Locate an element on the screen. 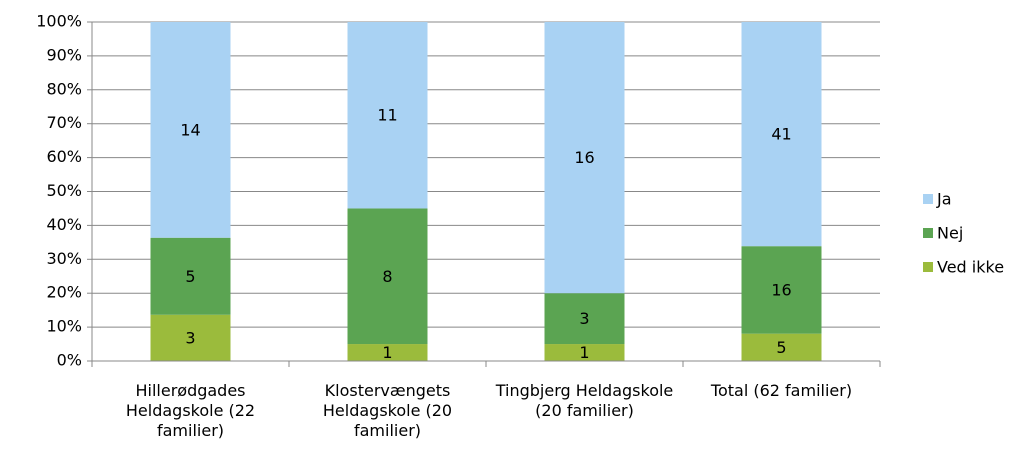  x-tick-label: Hillerødgades Heldagskole (22 familier) is located at coordinates (190, 410).